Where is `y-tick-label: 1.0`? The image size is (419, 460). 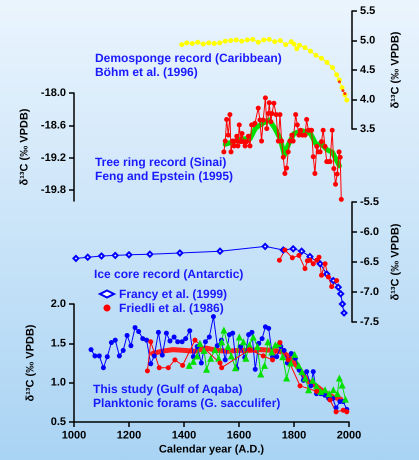 y-tick-label: 1.0 is located at coordinates (58, 382).